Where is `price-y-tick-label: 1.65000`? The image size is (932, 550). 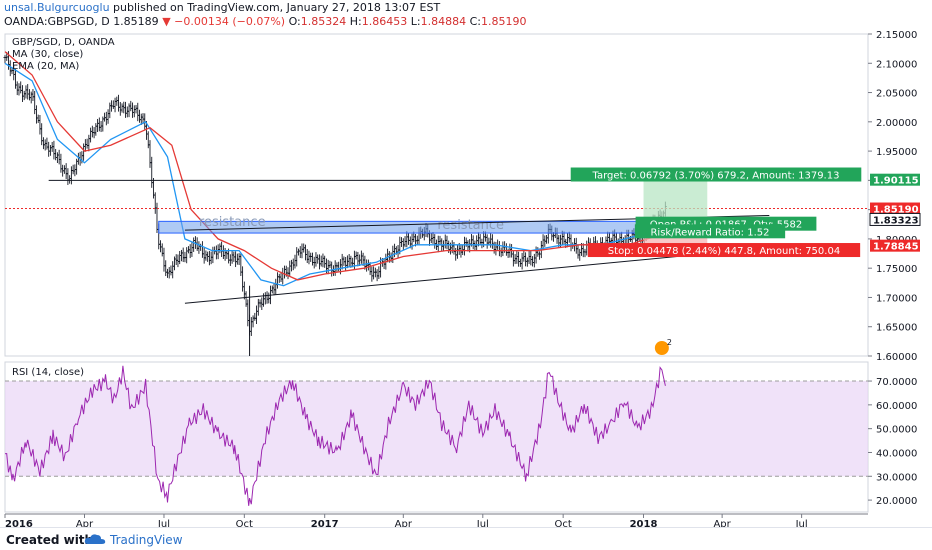
price-y-tick-label: 1.65000 is located at coordinates (896, 328).